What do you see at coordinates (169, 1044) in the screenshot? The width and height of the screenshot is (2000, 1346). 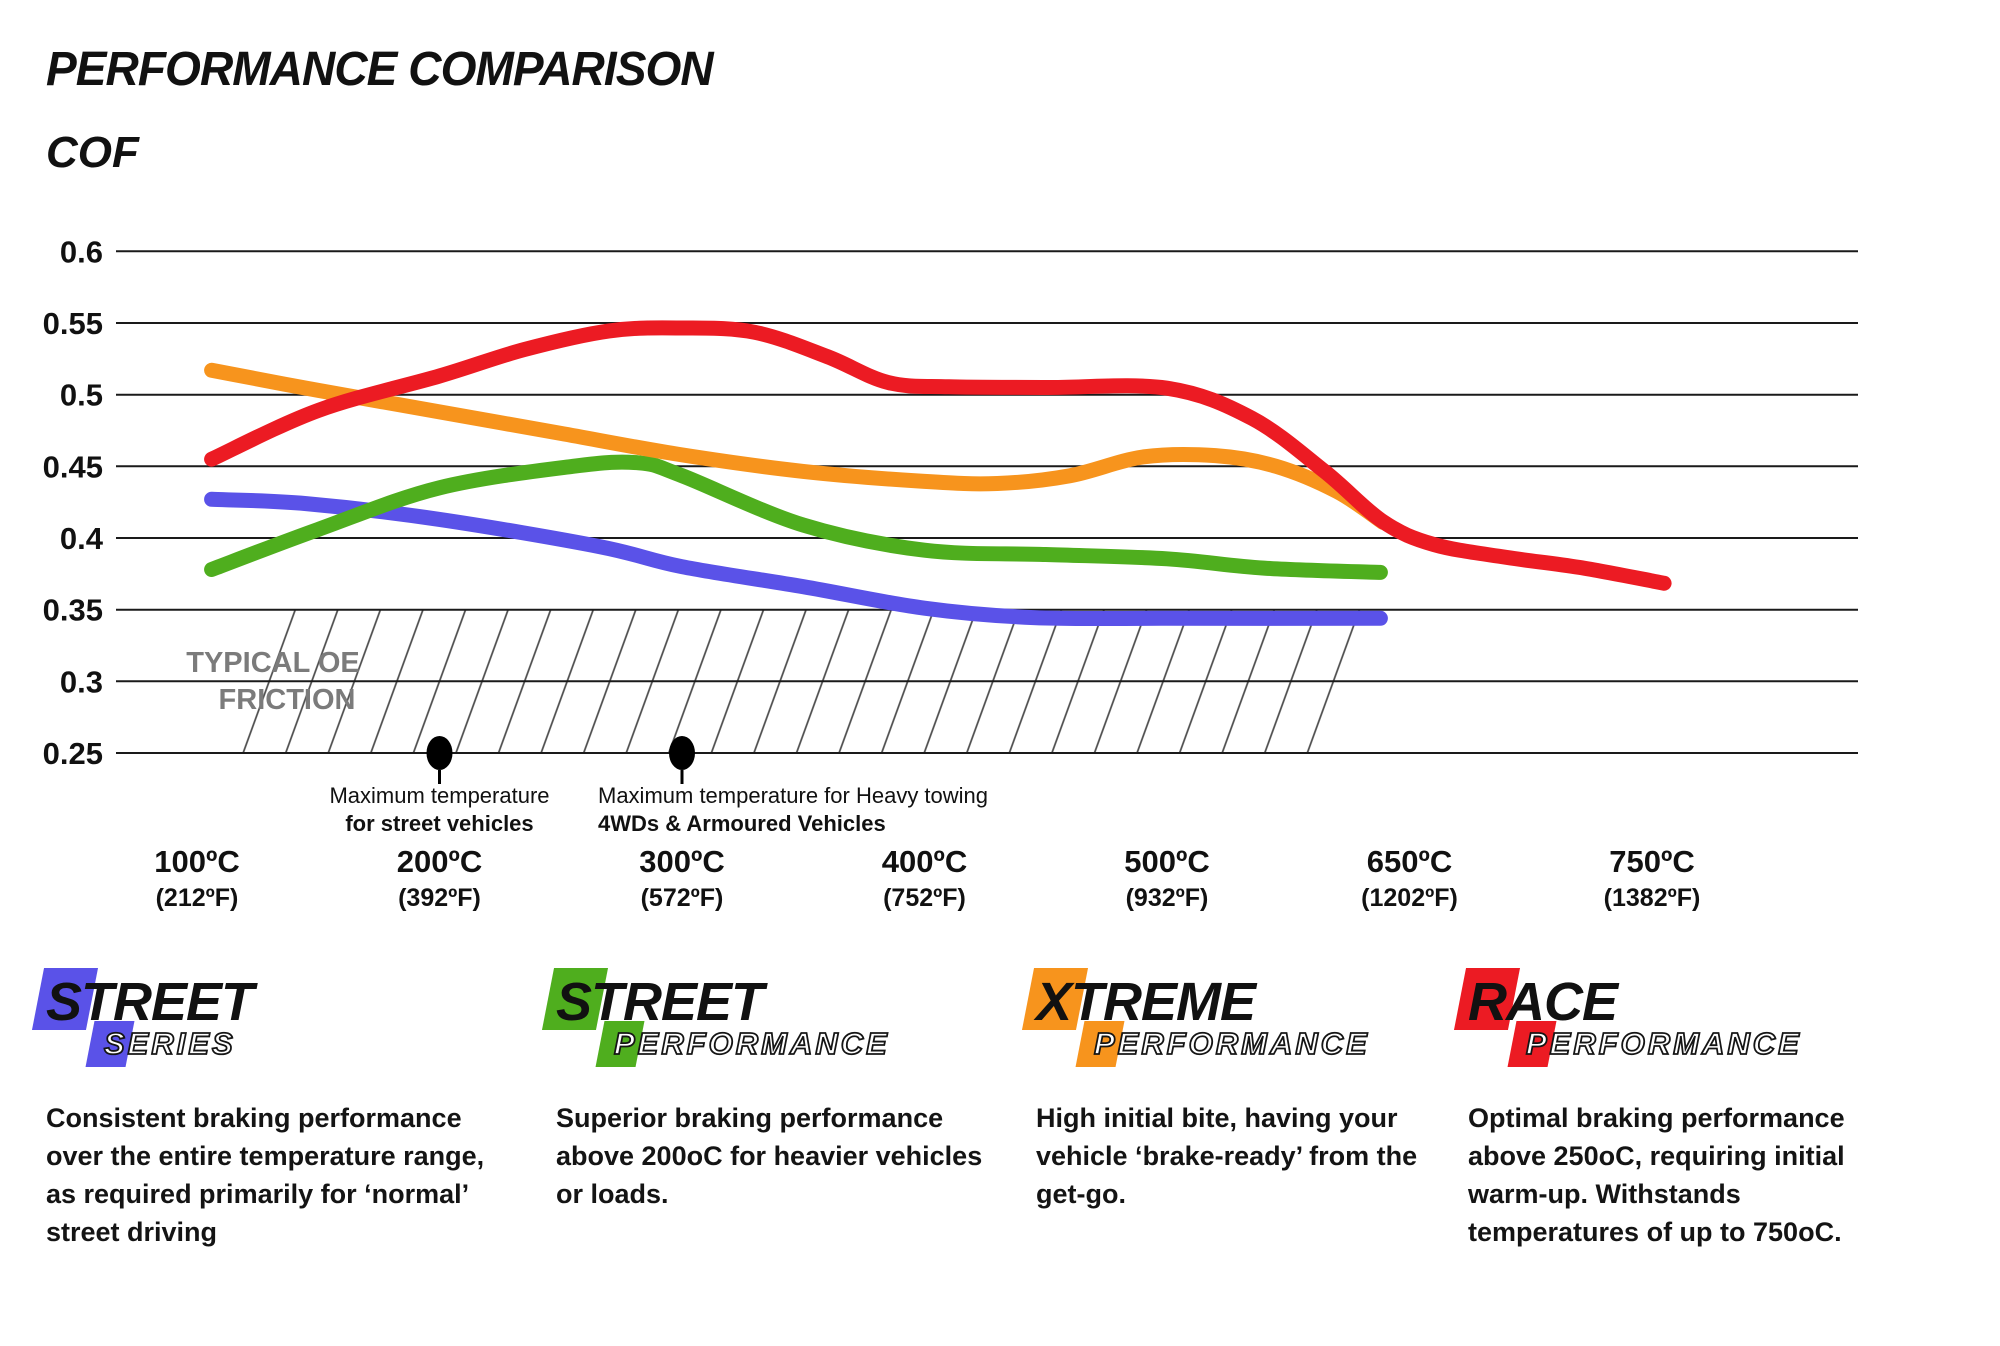 I see `logo-sub-word: SERIES` at bounding box center [169, 1044].